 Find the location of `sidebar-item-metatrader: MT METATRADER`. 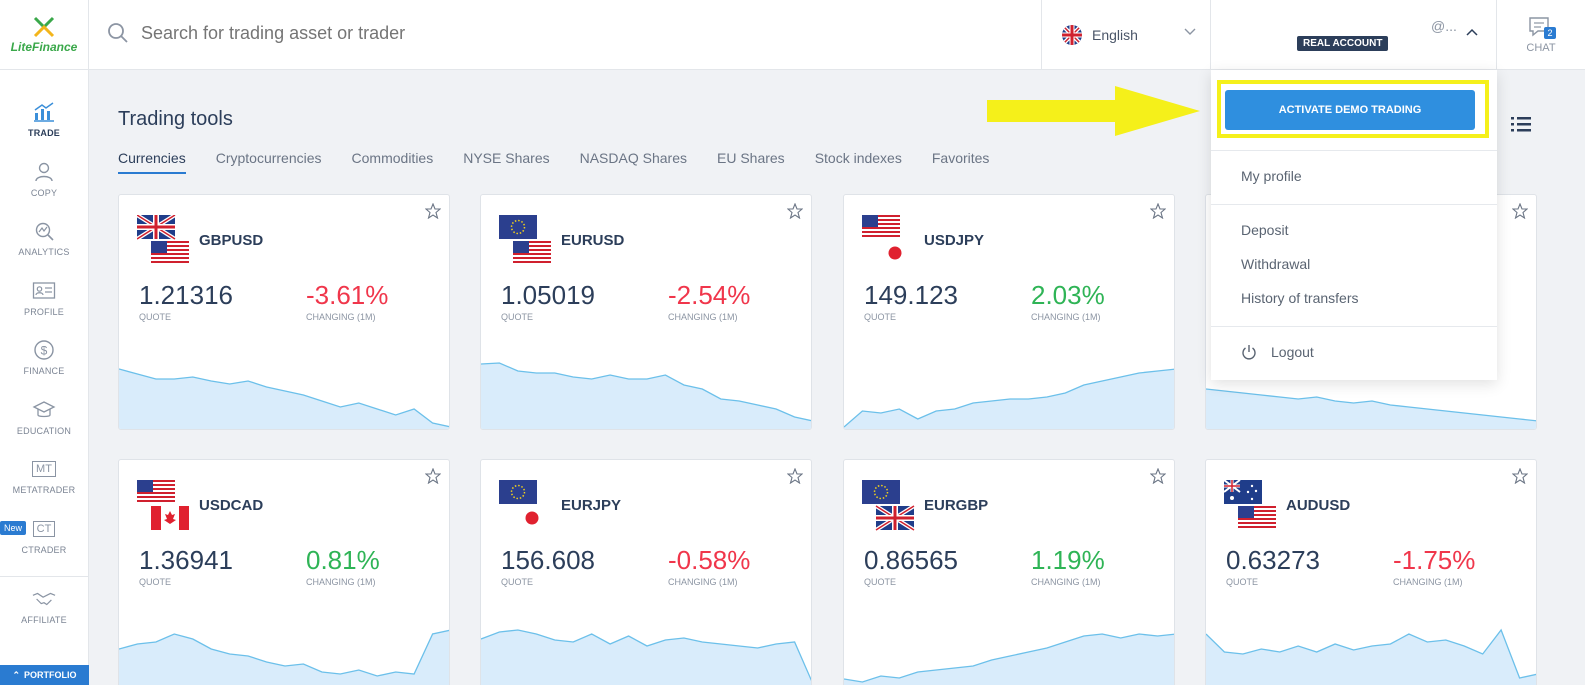

sidebar-item-metatrader: MT METATRADER is located at coordinates (44, 487).